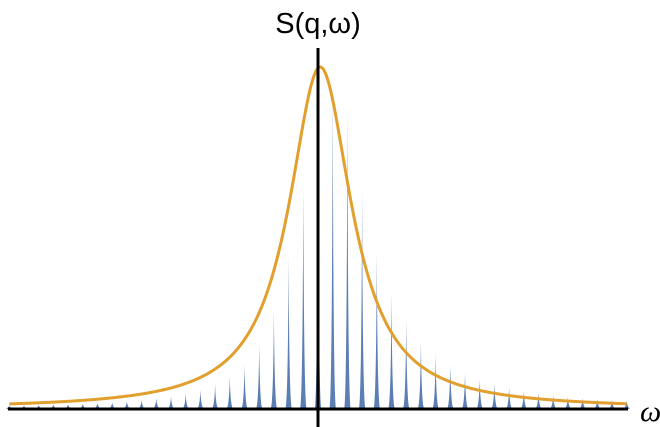 The height and width of the screenshot is (427, 660). Describe the element at coordinates (318, 24) in the screenshot. I see `y-axis-label: S(q,ω)` at that location.